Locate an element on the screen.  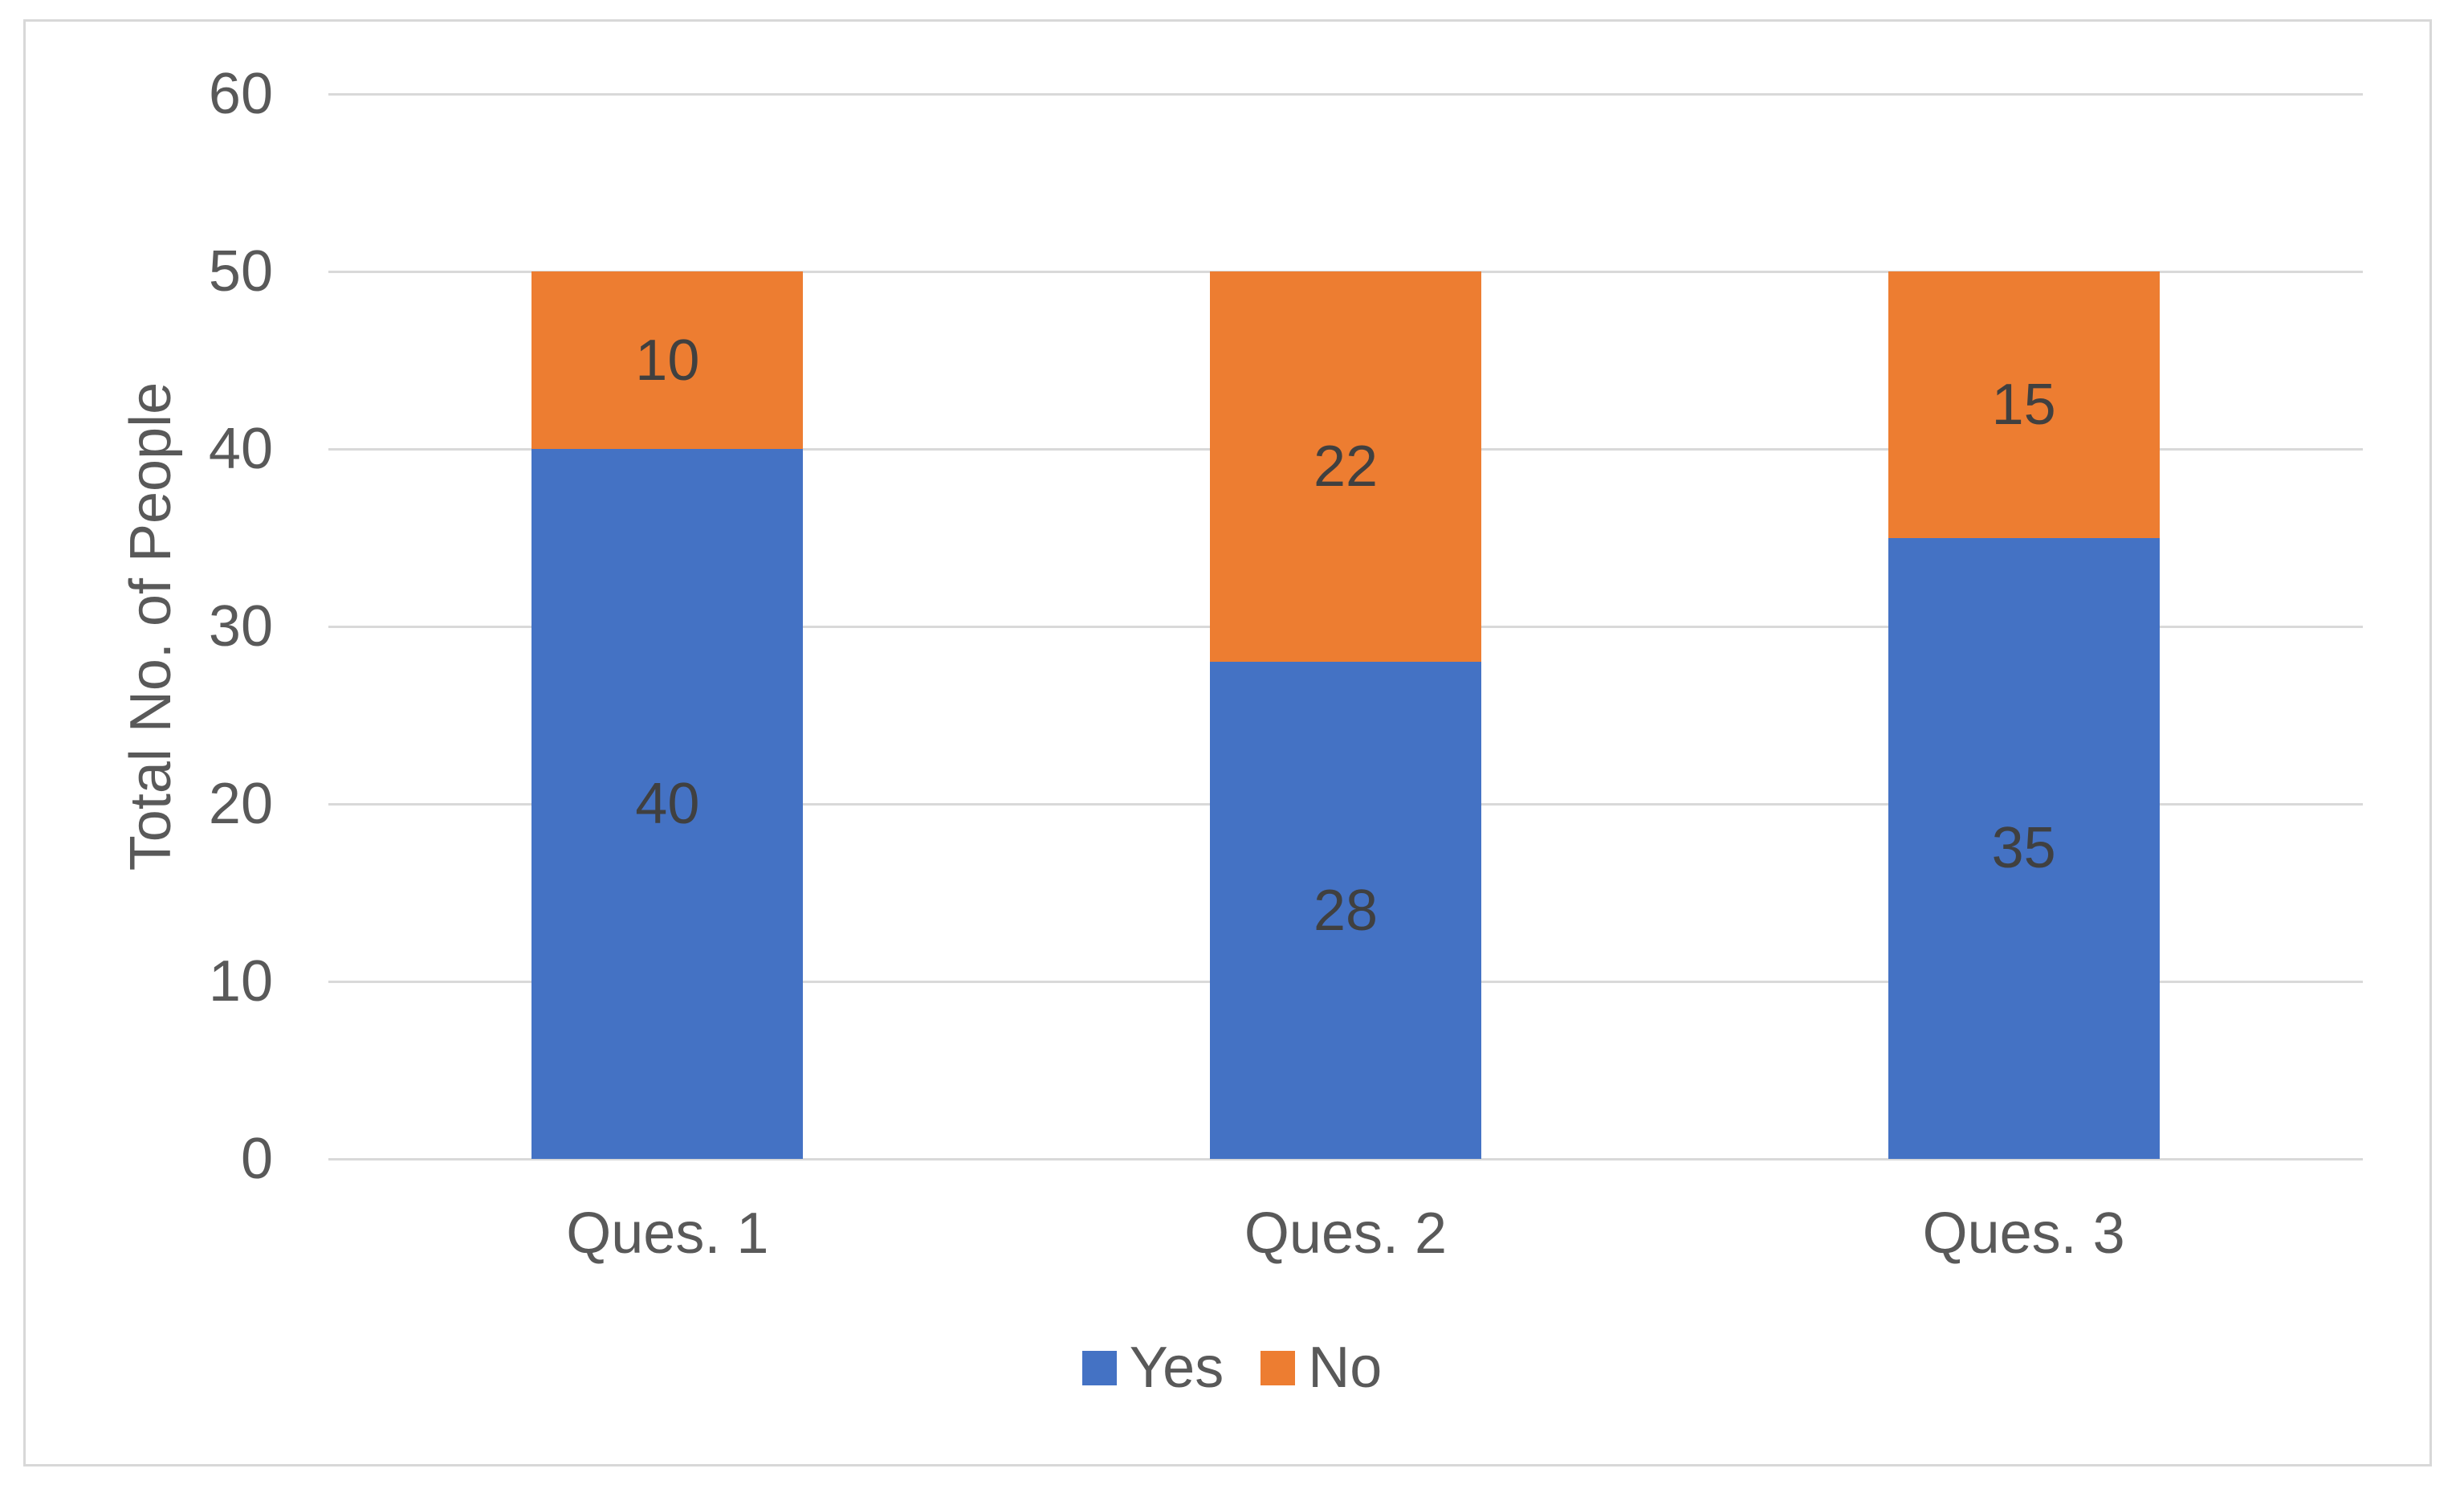
bar-segment-yes-ques-1: 40 is located at coordinates (667, 804).